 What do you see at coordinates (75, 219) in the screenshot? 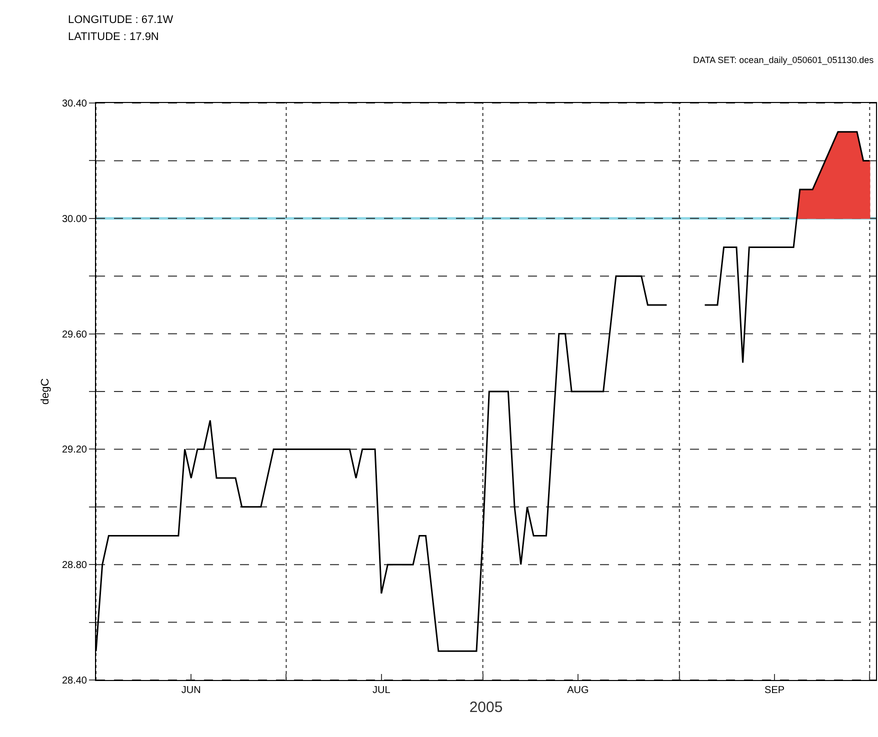
I see `y-tick-label: 30.00` at bounding box center [75, 219].